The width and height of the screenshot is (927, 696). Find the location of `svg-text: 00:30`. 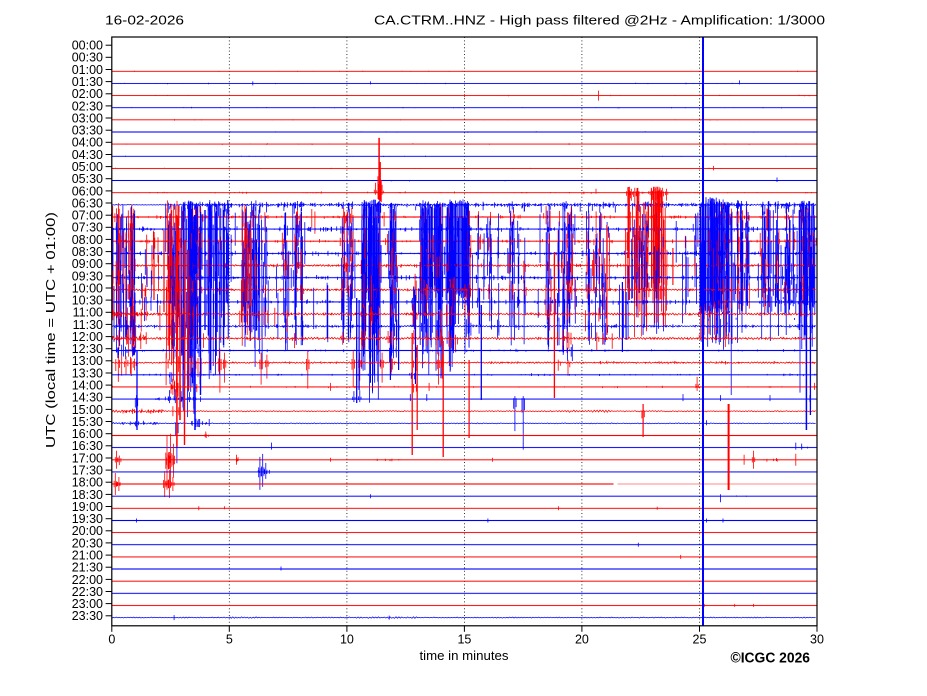

svg-text: 00:30 is located at coordinates (87, 58).